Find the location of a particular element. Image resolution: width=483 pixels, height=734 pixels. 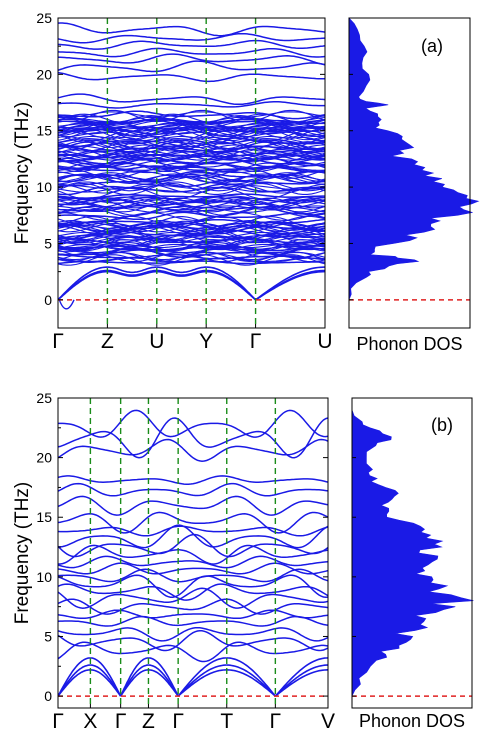

y-axis-label: Frequency (THz) is located at coordinates (22, 553).